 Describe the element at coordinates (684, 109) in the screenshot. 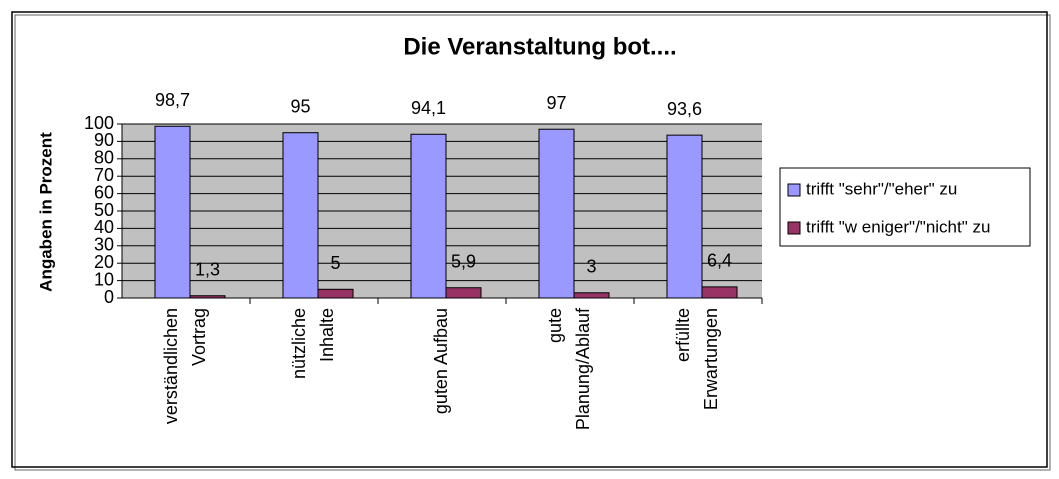

I see `data-label: 93,6` at that location.